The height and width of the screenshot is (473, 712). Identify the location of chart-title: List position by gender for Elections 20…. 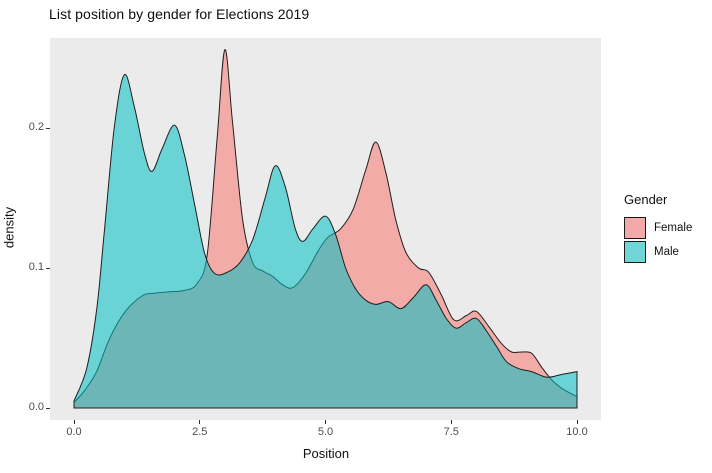
(179, 14).